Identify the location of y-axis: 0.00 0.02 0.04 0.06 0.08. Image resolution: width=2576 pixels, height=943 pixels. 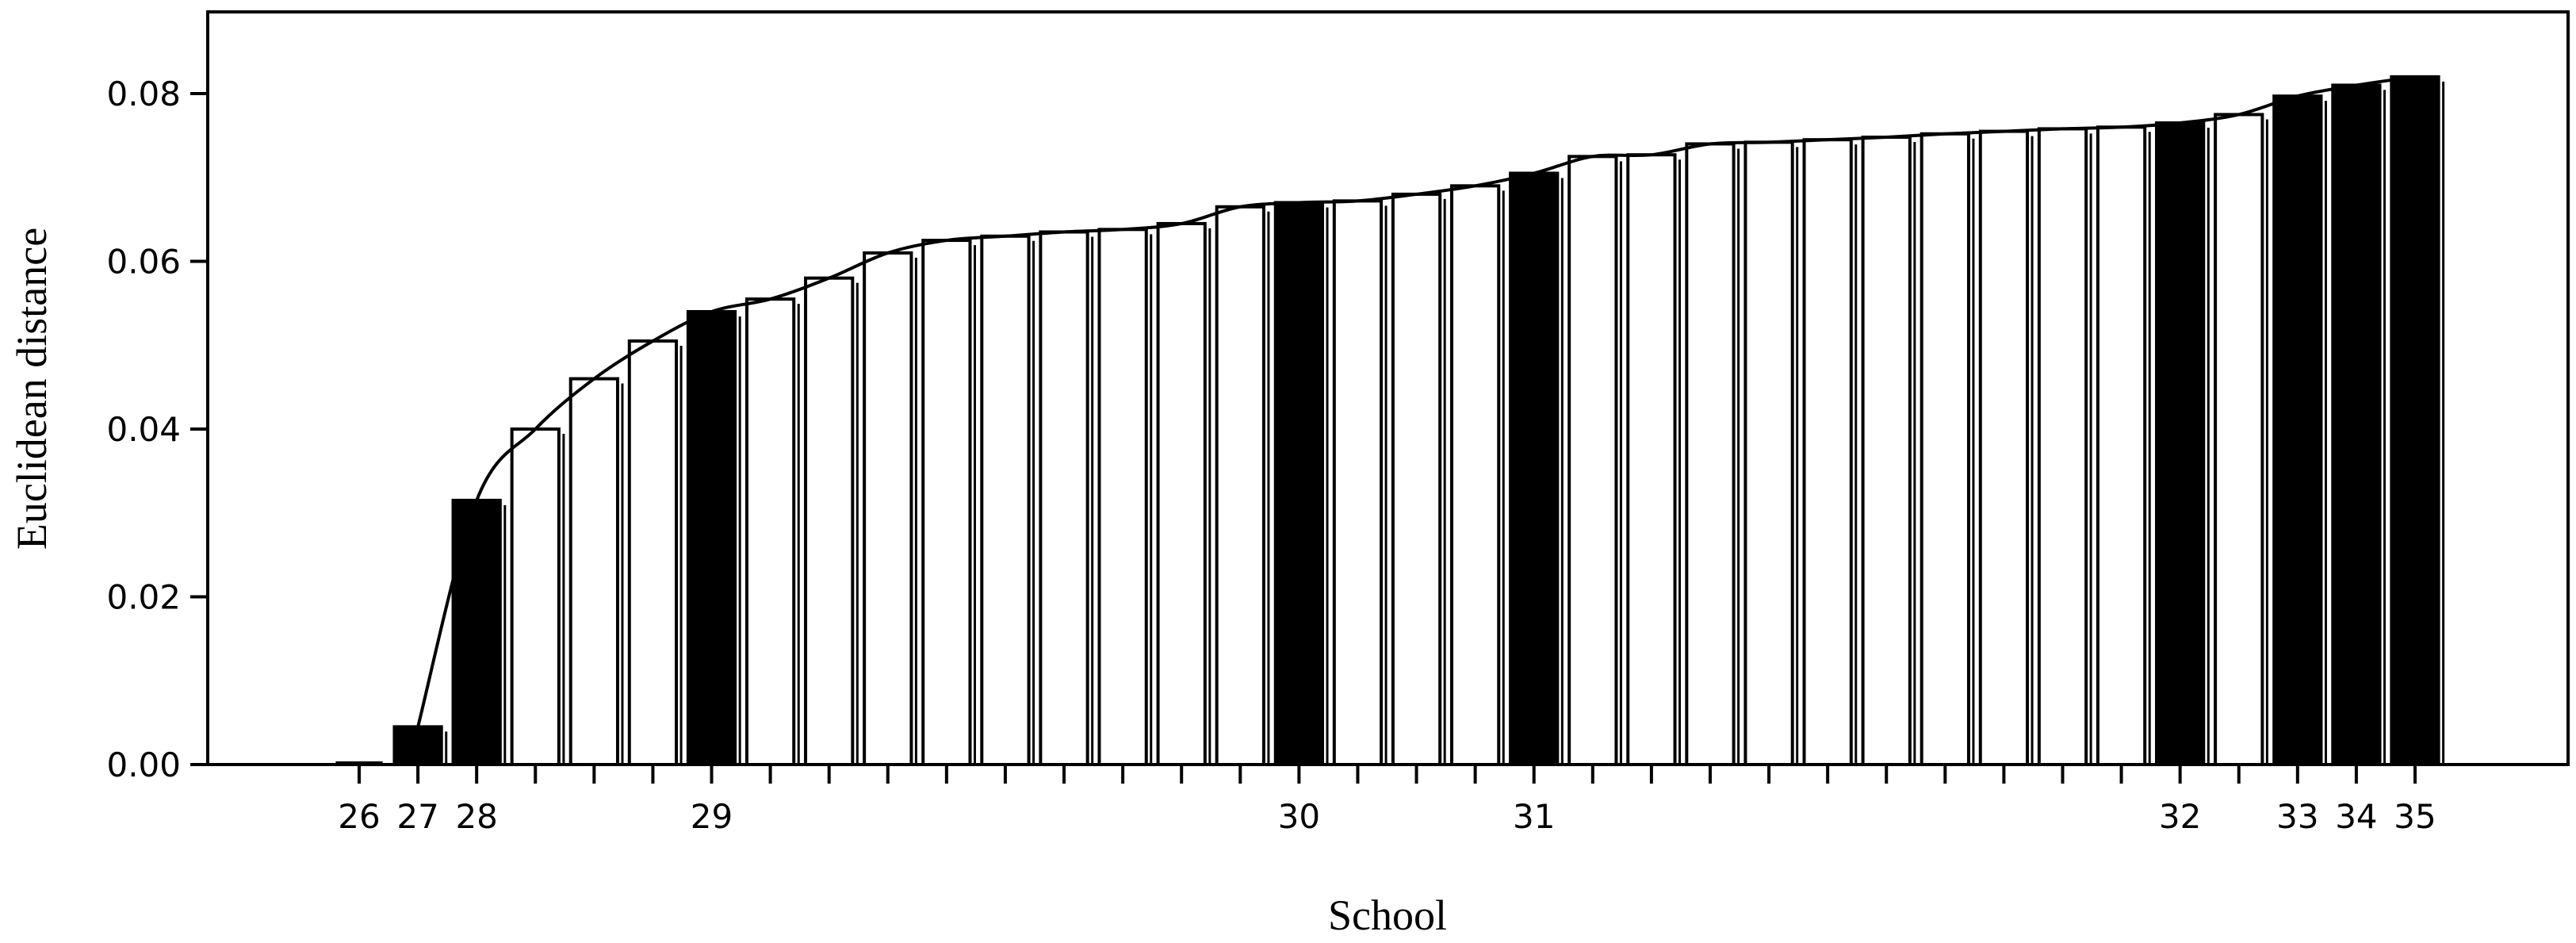
(157, 430).